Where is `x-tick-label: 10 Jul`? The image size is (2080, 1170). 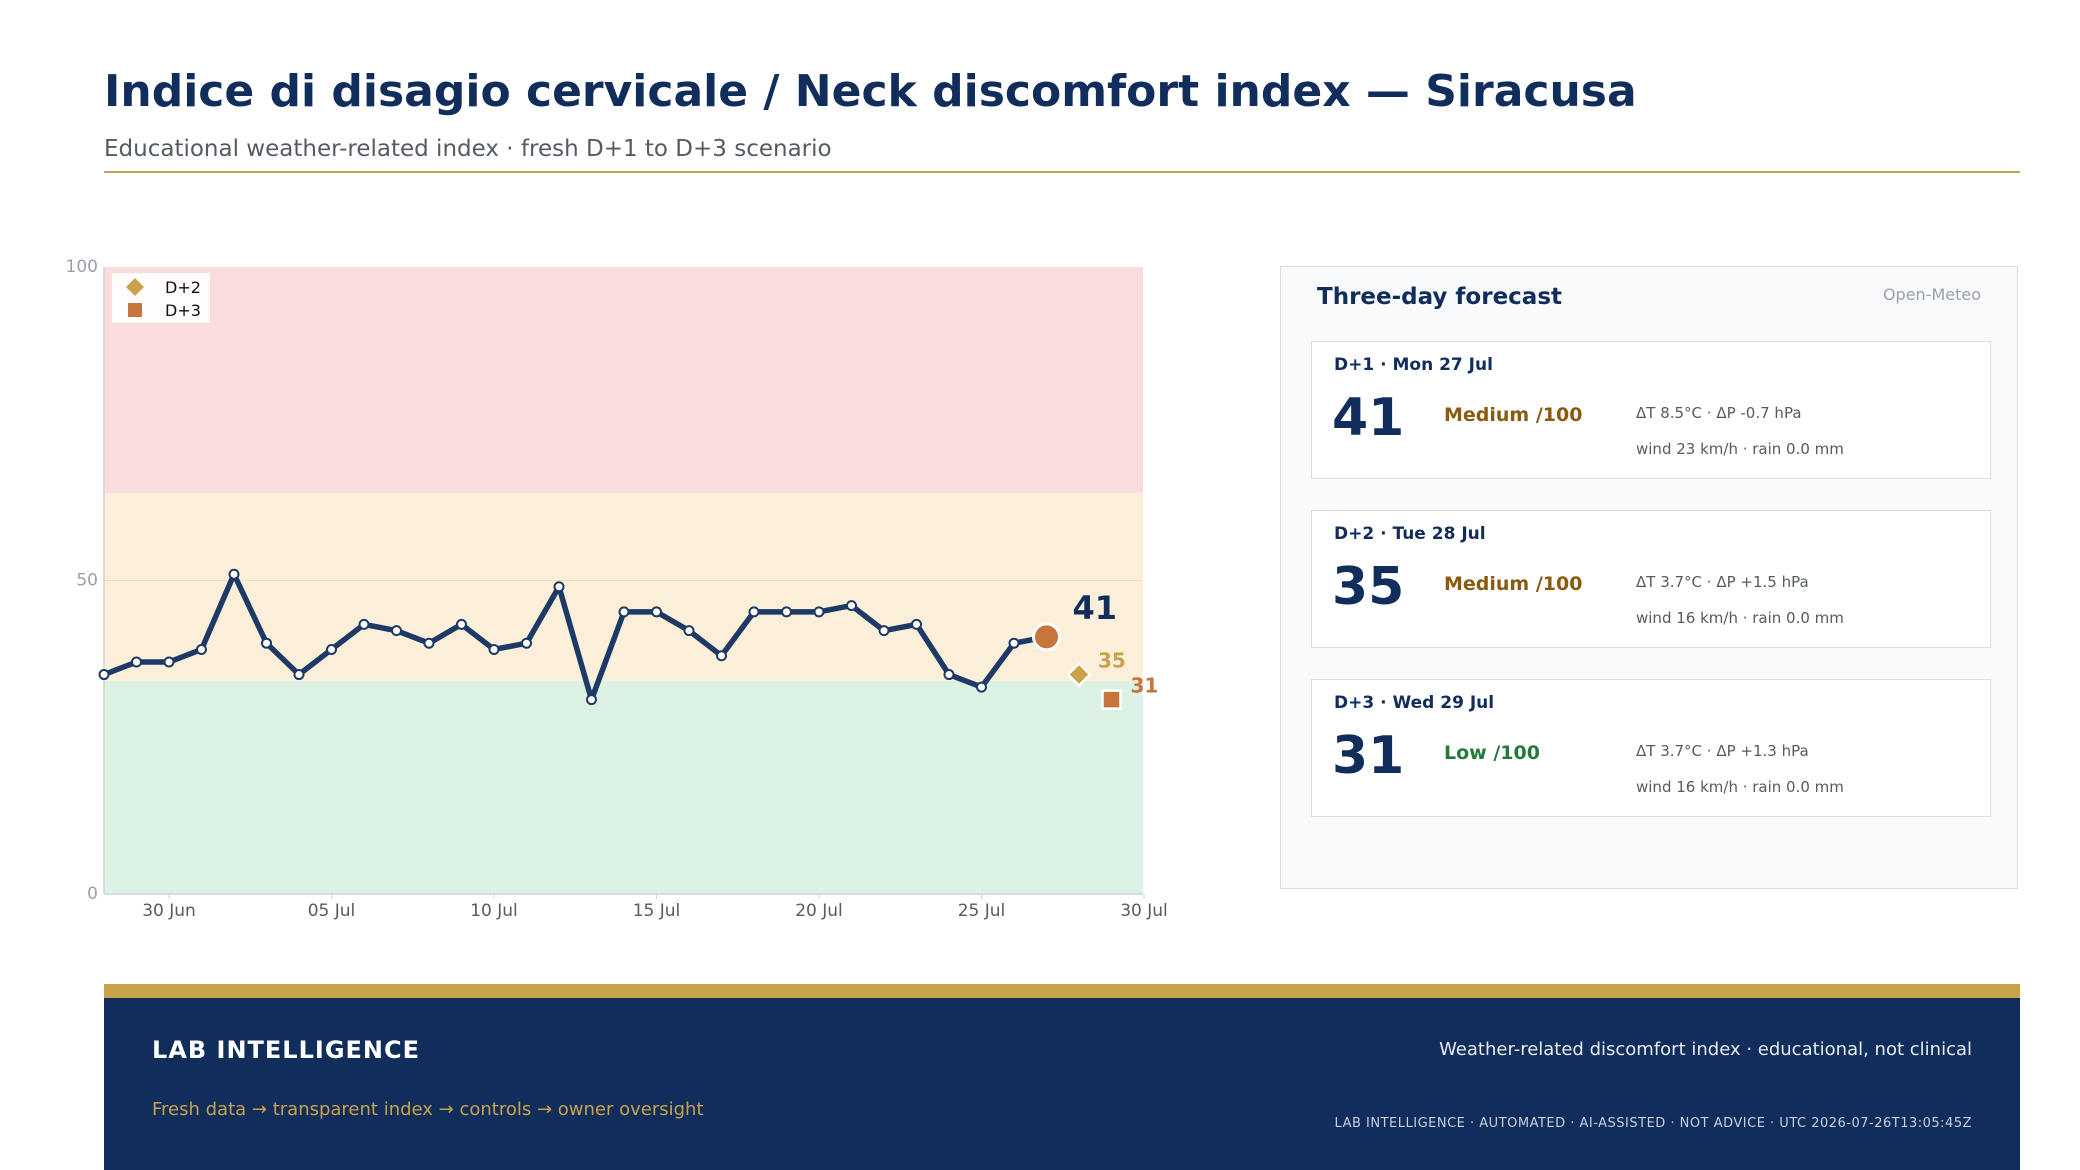
x-tick-label: 10 Jul is located at coordinates (494, 911).